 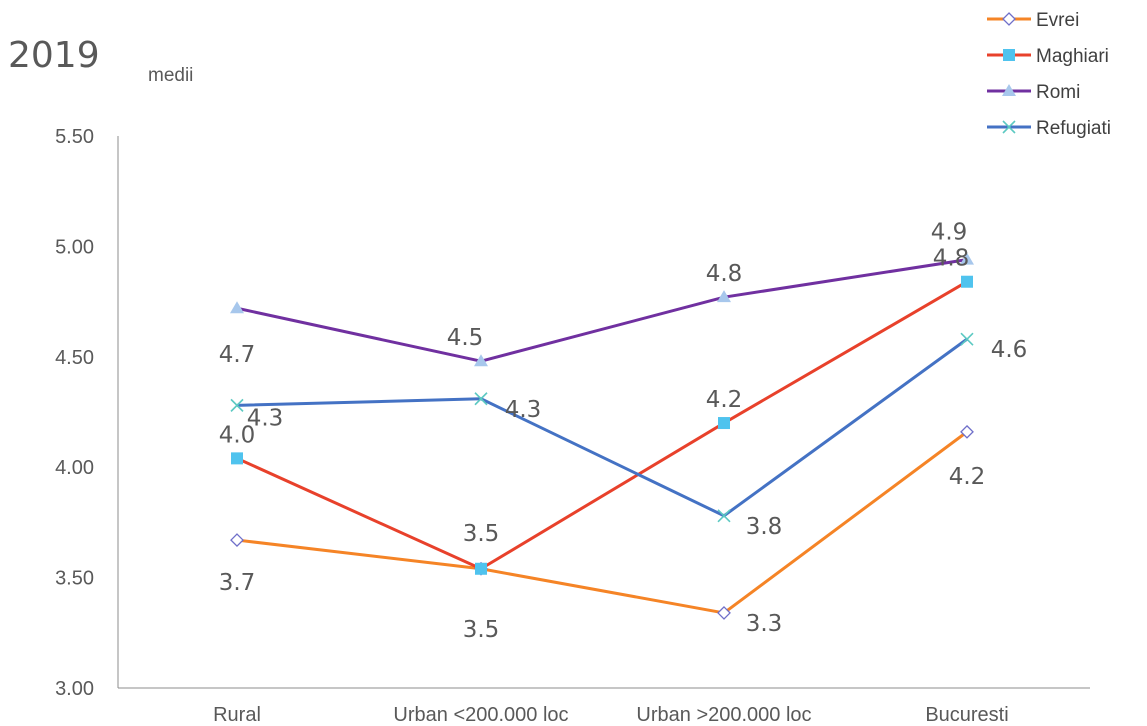 What do you see at coordinates (1033, 20) in the screenshot?
I see `legend-entry-evrei: Evrei` at bounding box center [1033, 20].